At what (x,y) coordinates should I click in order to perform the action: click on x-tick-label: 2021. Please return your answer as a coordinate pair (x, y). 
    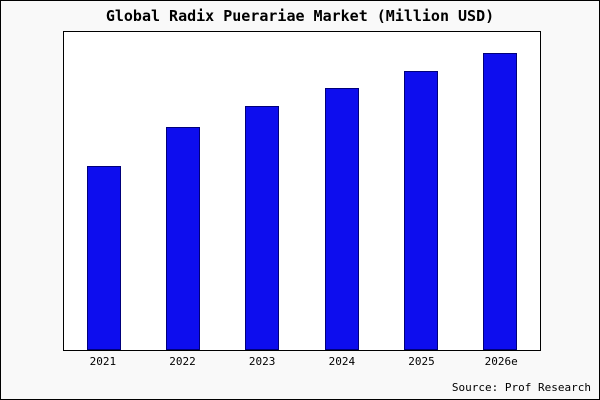
    Looking at the image, I should click on (103, 361).